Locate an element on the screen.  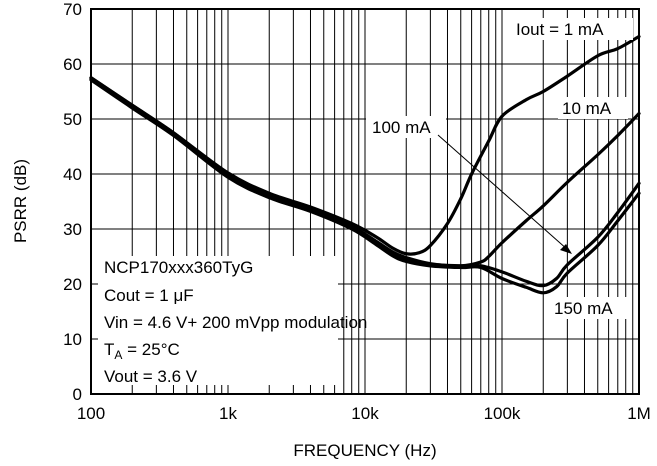
y-tick-label: 30 is located at coordinates (72, 229).